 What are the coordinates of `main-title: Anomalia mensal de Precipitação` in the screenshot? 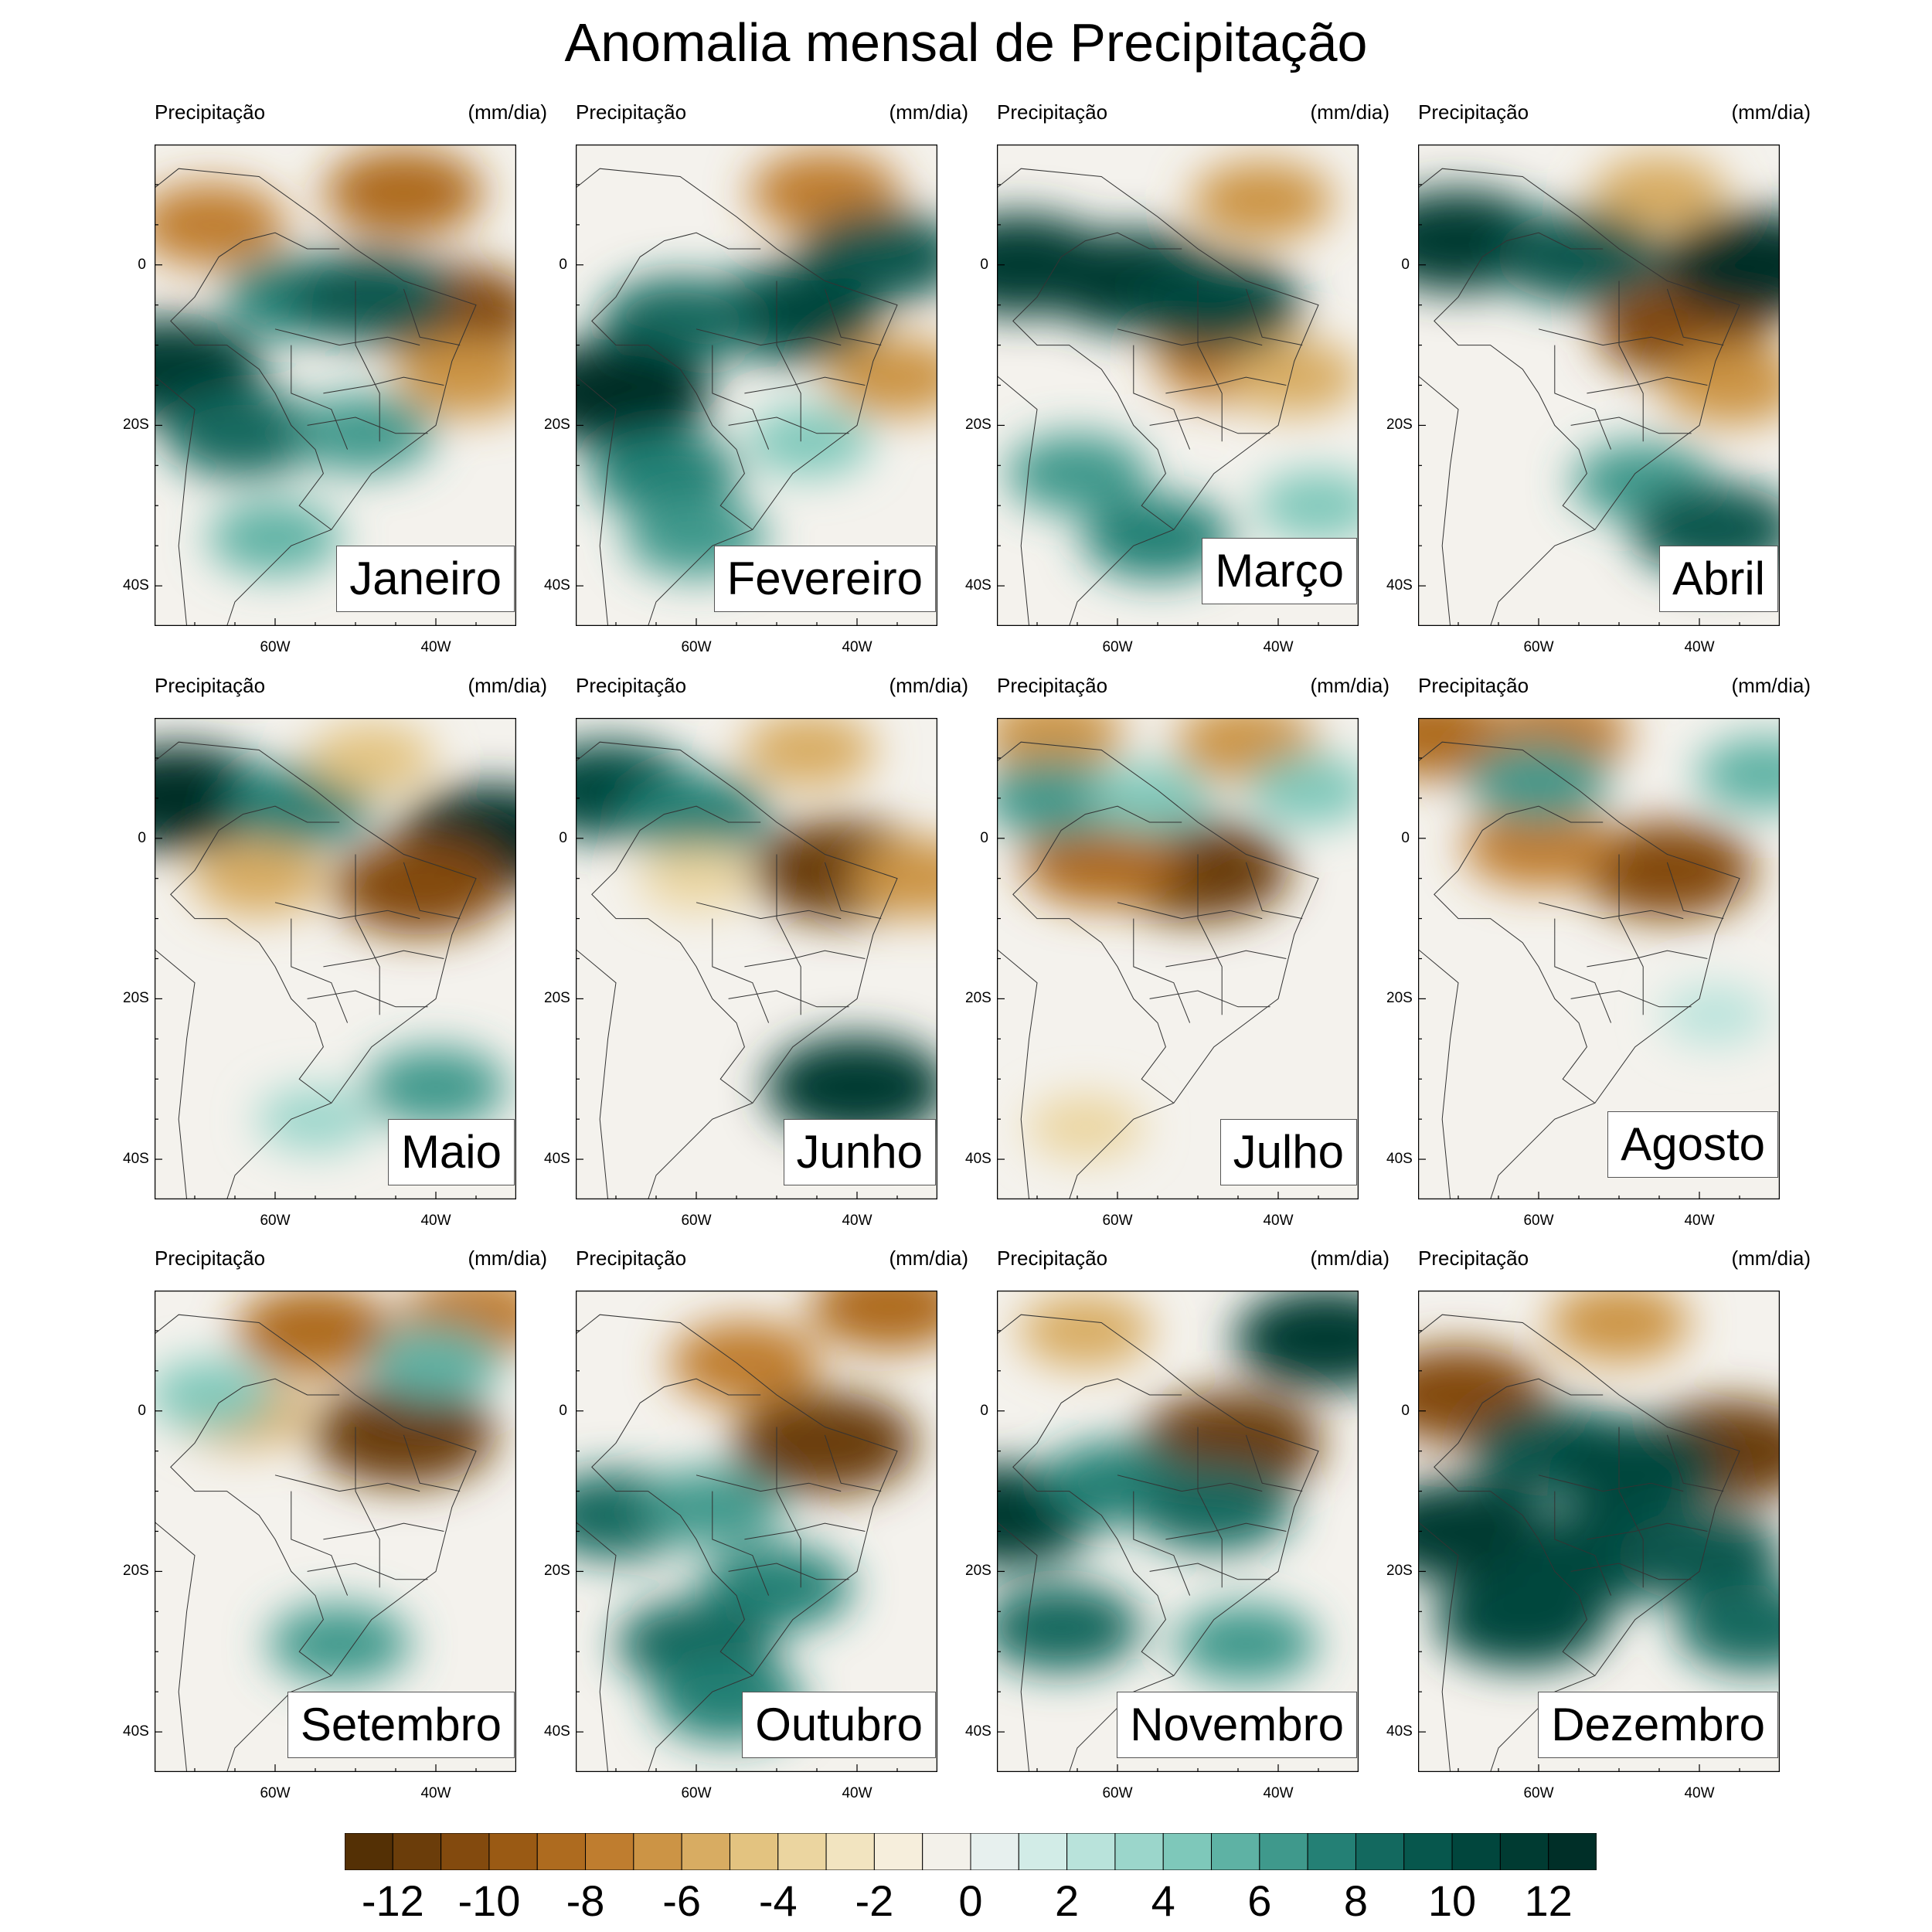 It's located at (966, 43).